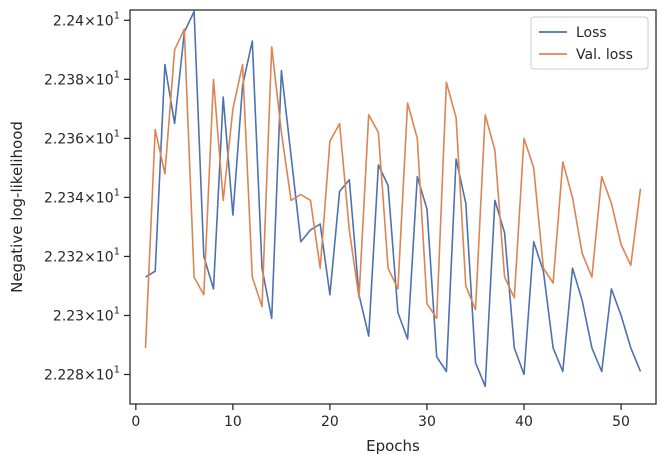  What do you see at coordinates (591, 33) in the screenshot?
I see `legend-label: Loss` at bounding box center [591, 33].